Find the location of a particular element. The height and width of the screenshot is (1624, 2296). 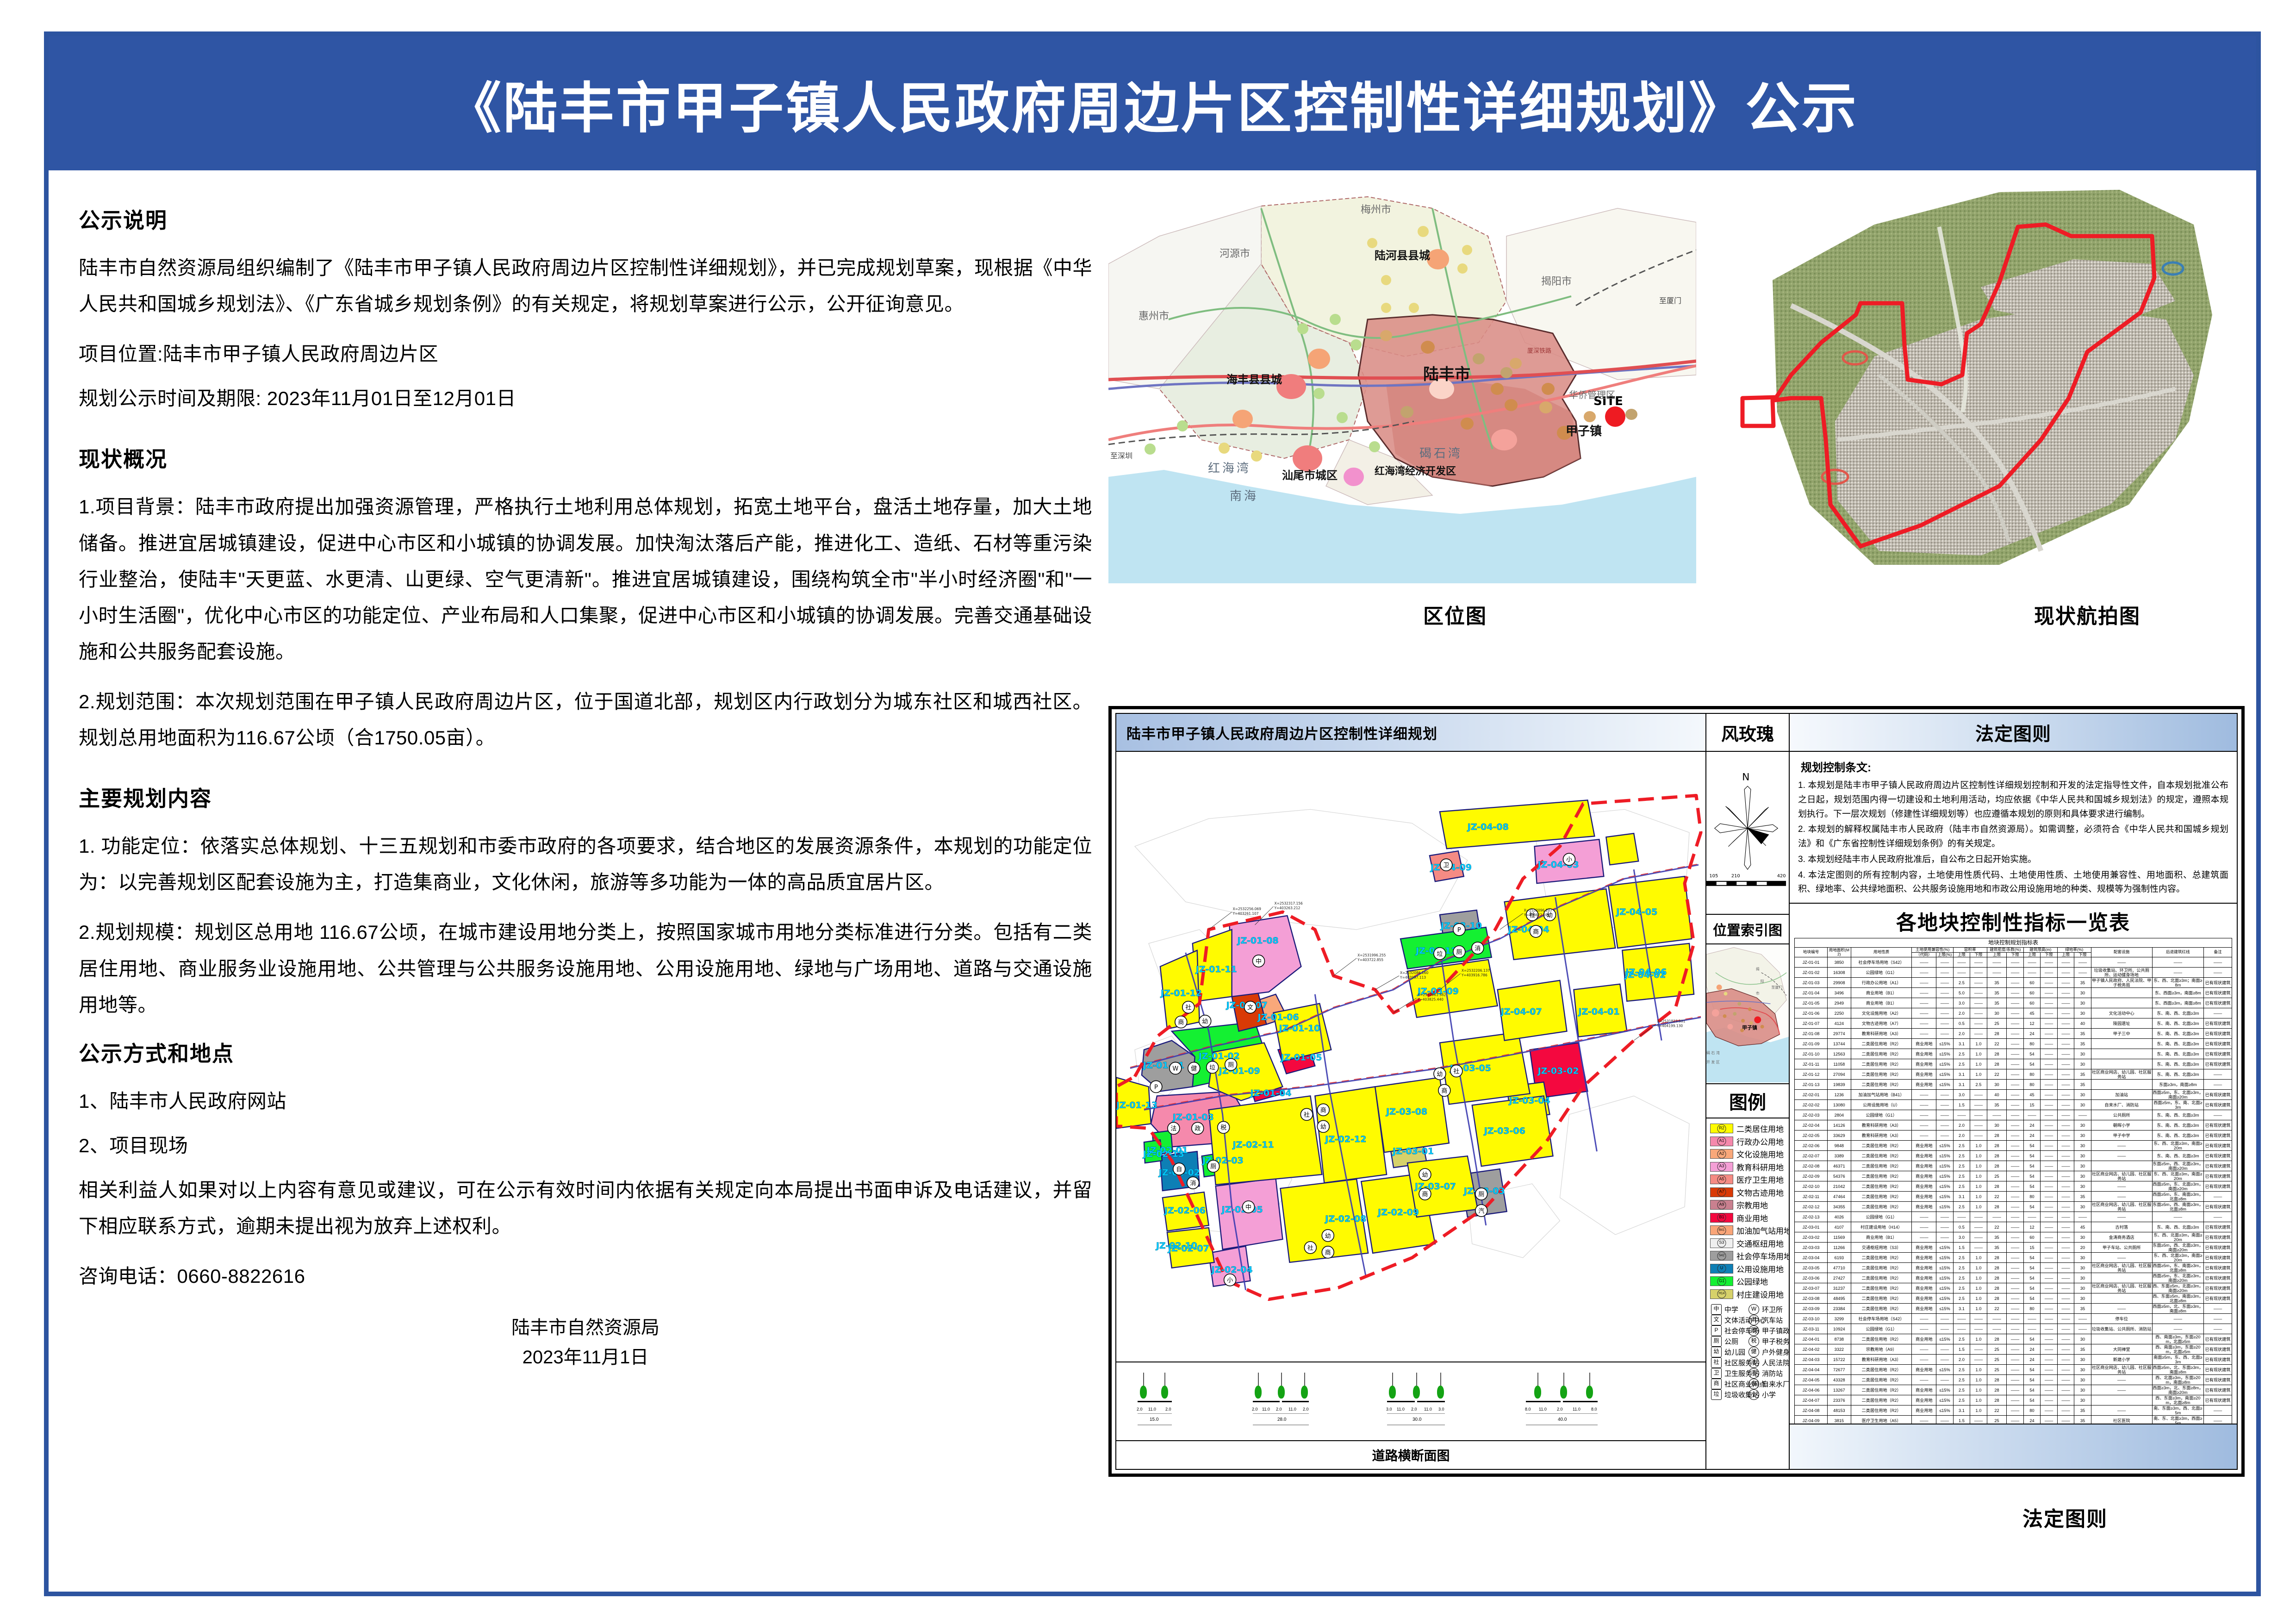

table-cell: 西面≥5m，东、南、北面≥3m is located at coordinates (2178, 1105).